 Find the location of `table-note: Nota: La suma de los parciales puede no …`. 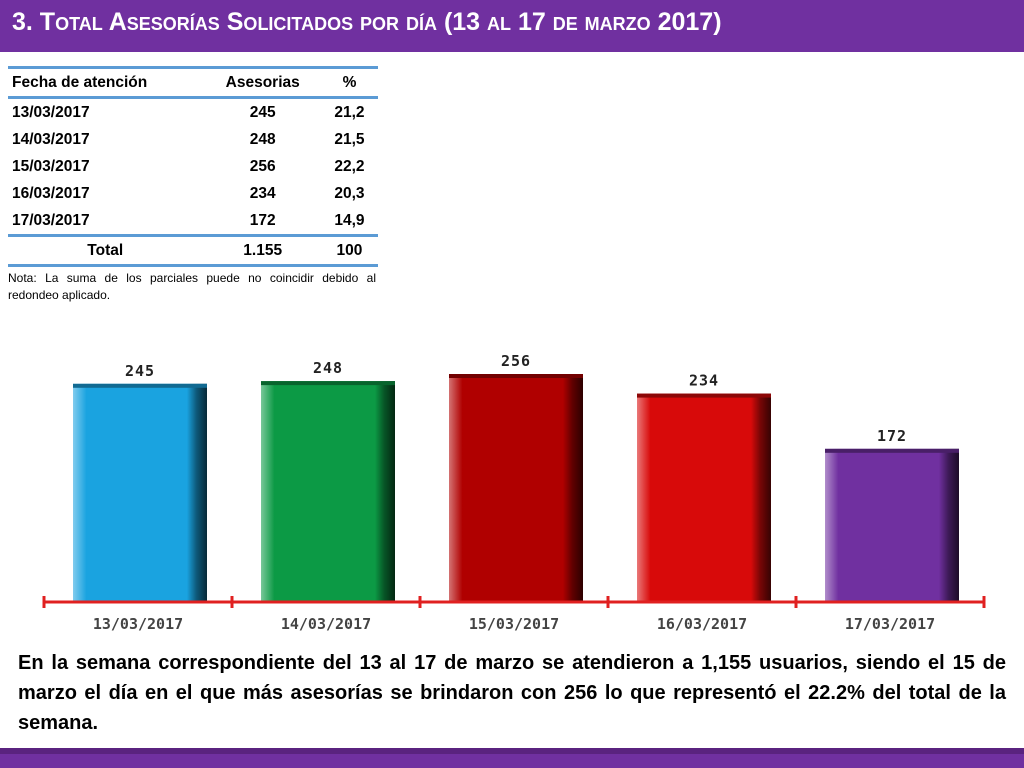

table-note: Nota: La suma de los parciales puede no … is located at coordinates (192, 286).